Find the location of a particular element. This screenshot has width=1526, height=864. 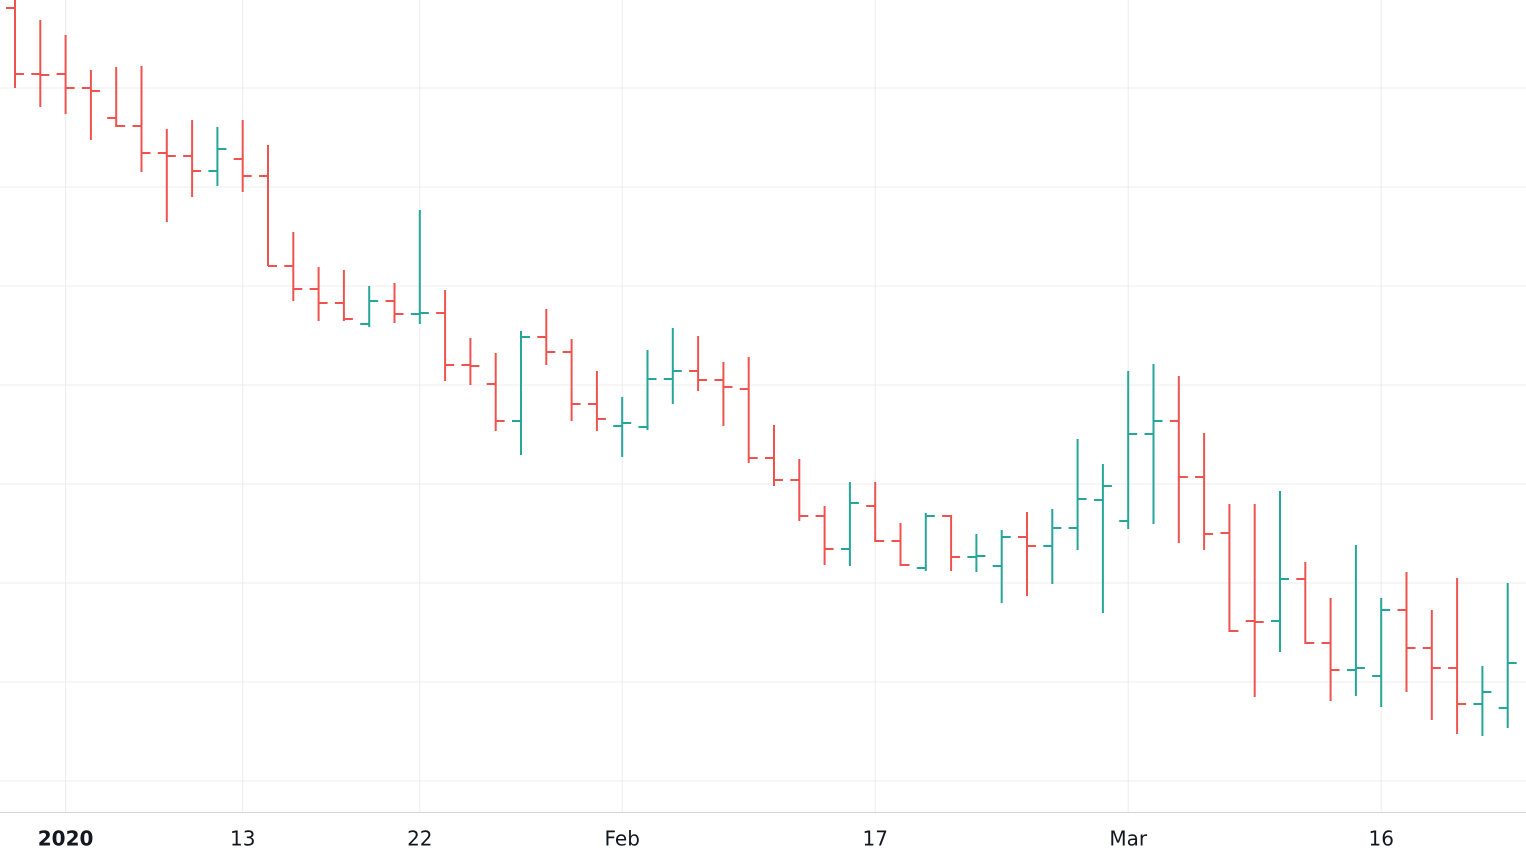

x-tick-label: 16 is located at coordinates (1380, 839).